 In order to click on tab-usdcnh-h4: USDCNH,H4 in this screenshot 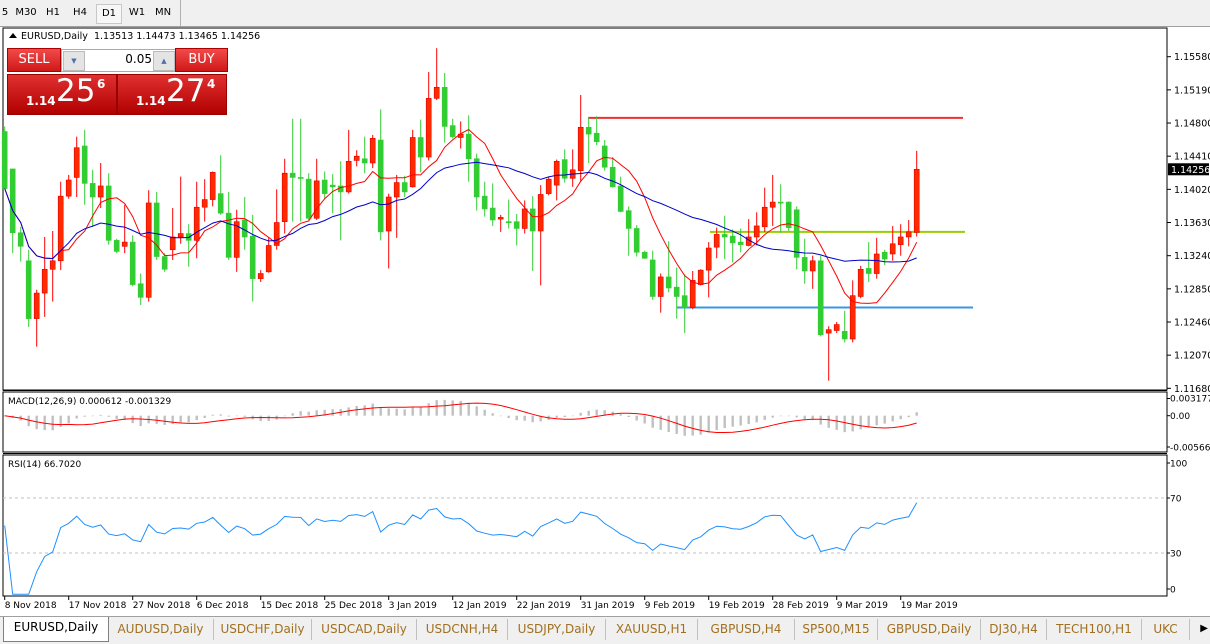, I will do `click(462, 629)`.